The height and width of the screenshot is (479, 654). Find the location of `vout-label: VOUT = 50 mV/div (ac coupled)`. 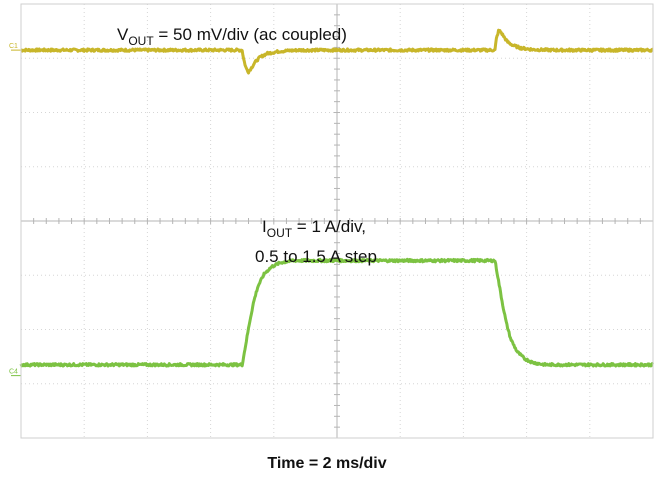

vout-label: VOUT = 50 mV/div (ac coupled) is located at coordinates (232, 36).